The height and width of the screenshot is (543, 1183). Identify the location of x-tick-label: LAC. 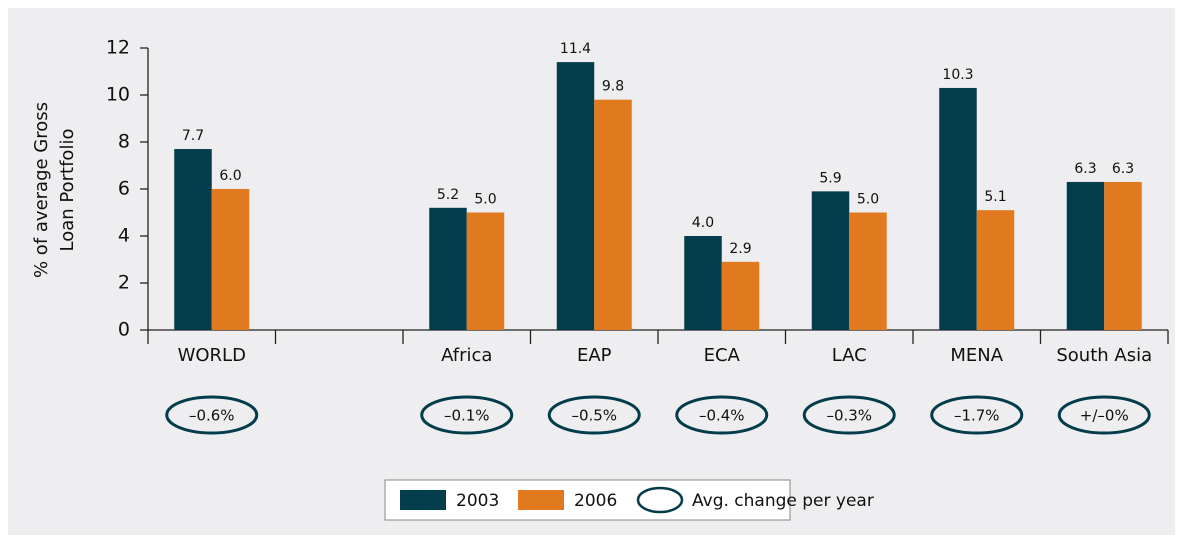
(849, 355).